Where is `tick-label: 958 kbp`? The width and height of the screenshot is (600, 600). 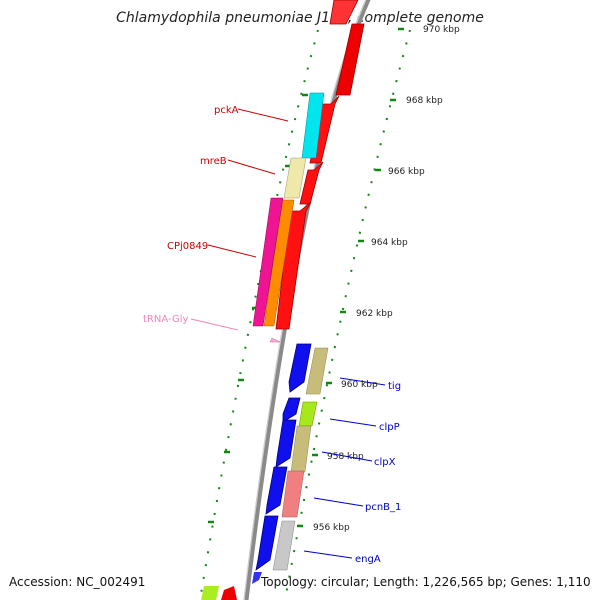 tick-label: 958 kbp is located at coordinates (345, 457).